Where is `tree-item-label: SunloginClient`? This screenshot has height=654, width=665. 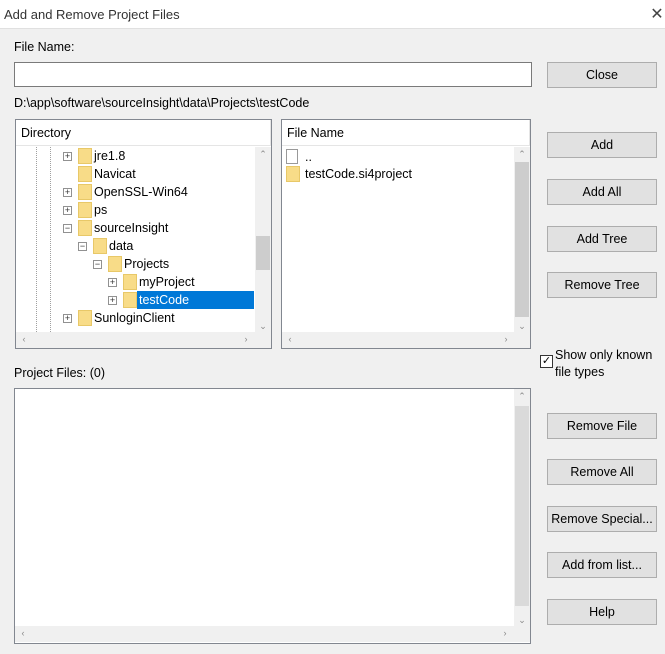 tree-item-label: SunloginClient is located at coordinates (134, 318).